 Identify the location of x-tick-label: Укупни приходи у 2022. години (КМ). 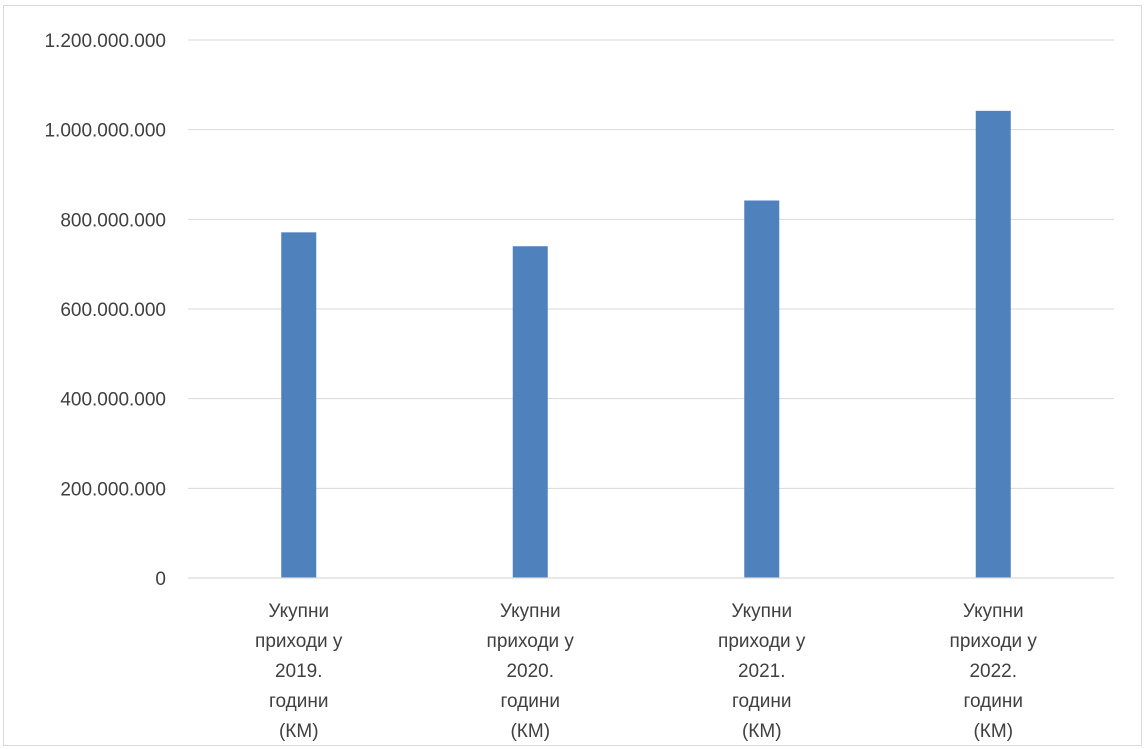
(994, 671).